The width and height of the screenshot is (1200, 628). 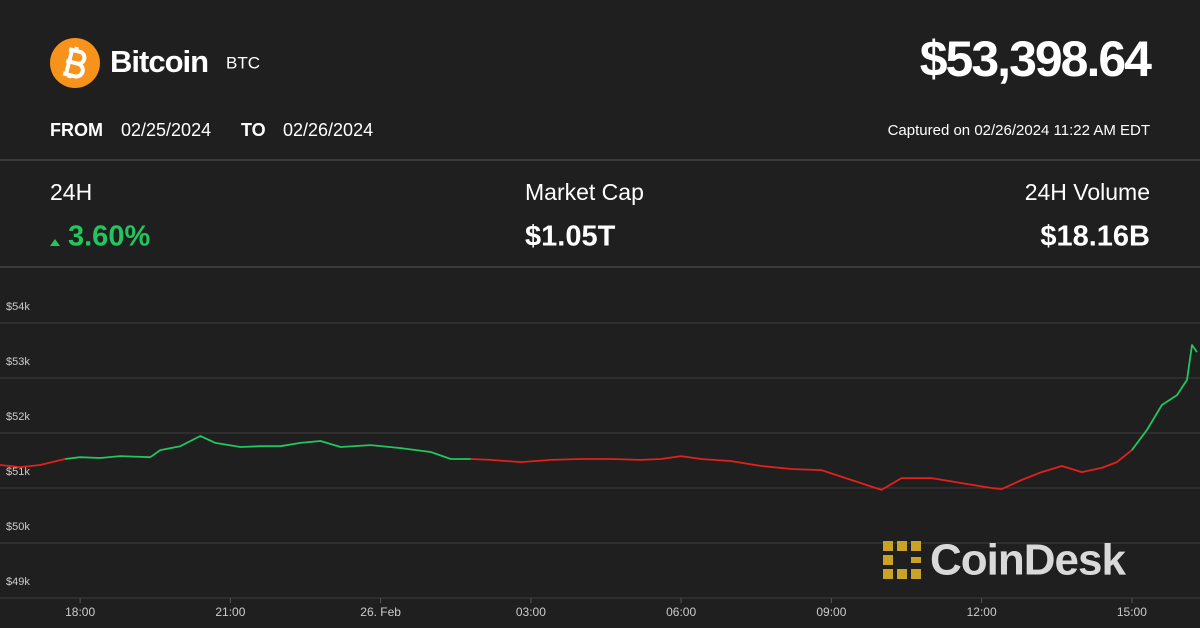 I want to click on from-date: 02/25/2024, so click(x=166, y=130).